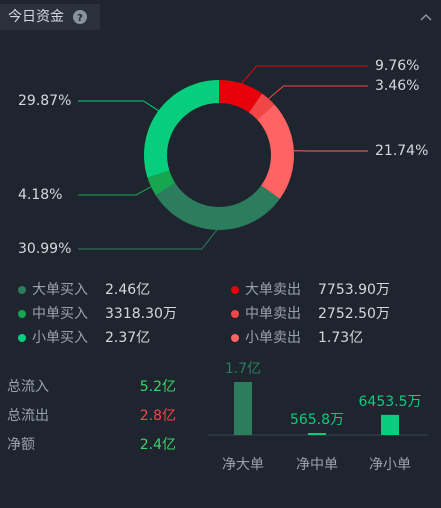 The height and width of the screenshot is (508, 441). Describe the element at coordinates (390, 465) in the screenshot. I see `x-tick-label: 净小单` at that location.